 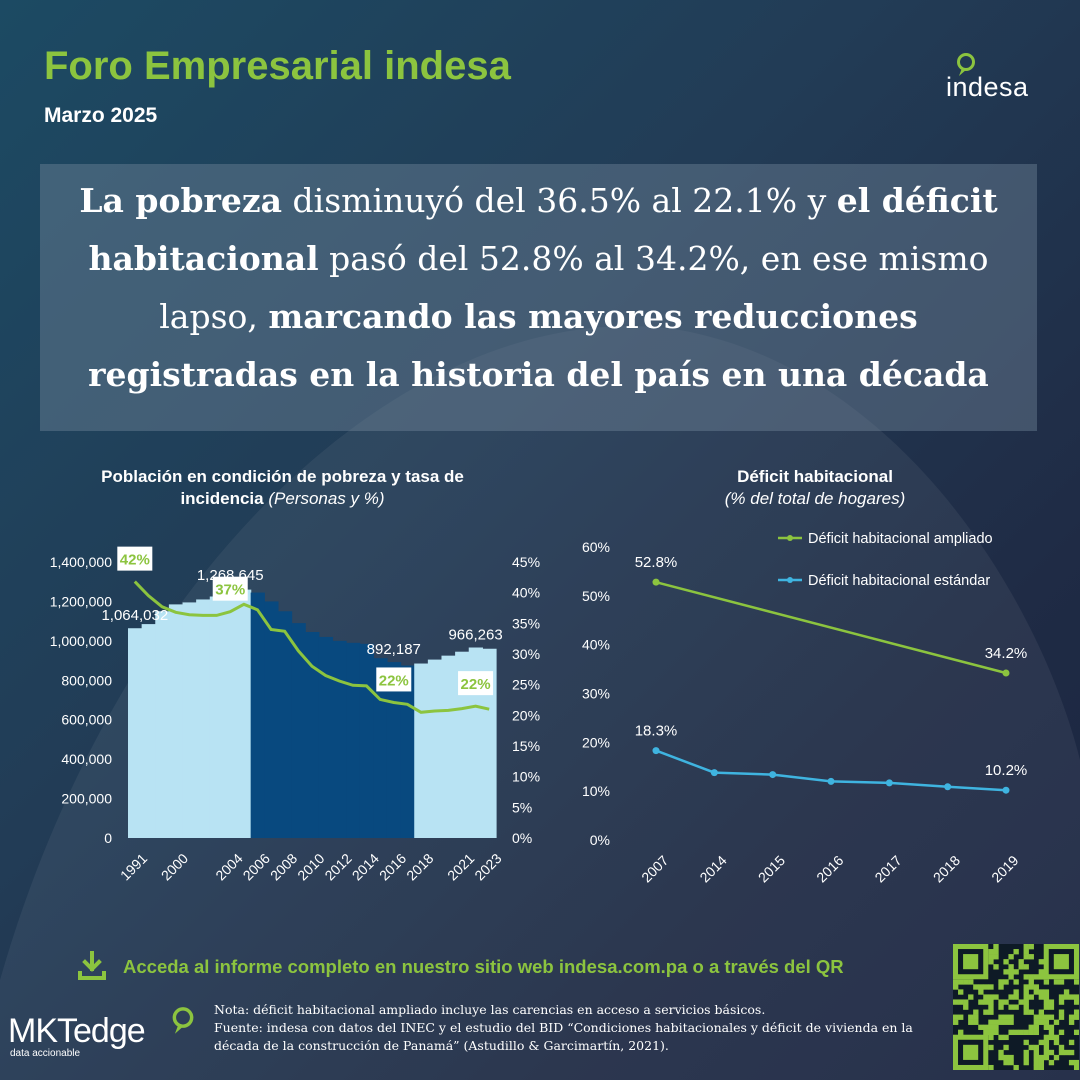 I want to click on download-icon, so click(x=92, y=966).